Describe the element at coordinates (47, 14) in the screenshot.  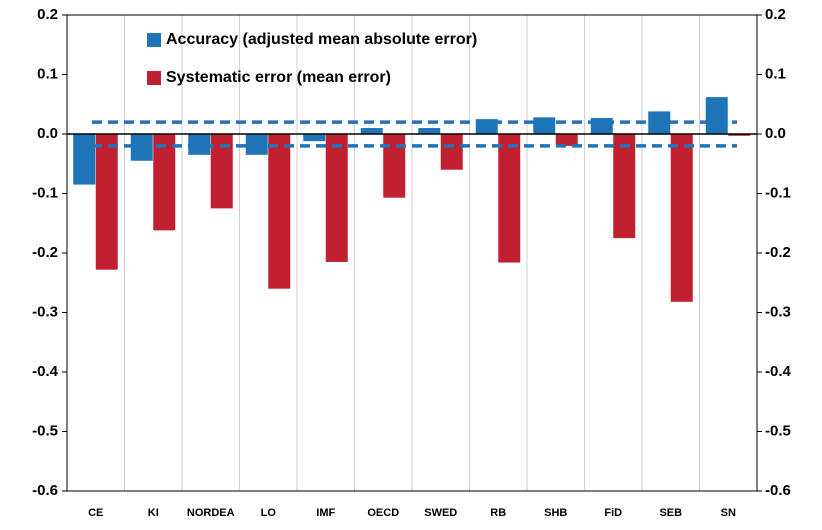
I see `y-tick-label: 0.2` at that location.